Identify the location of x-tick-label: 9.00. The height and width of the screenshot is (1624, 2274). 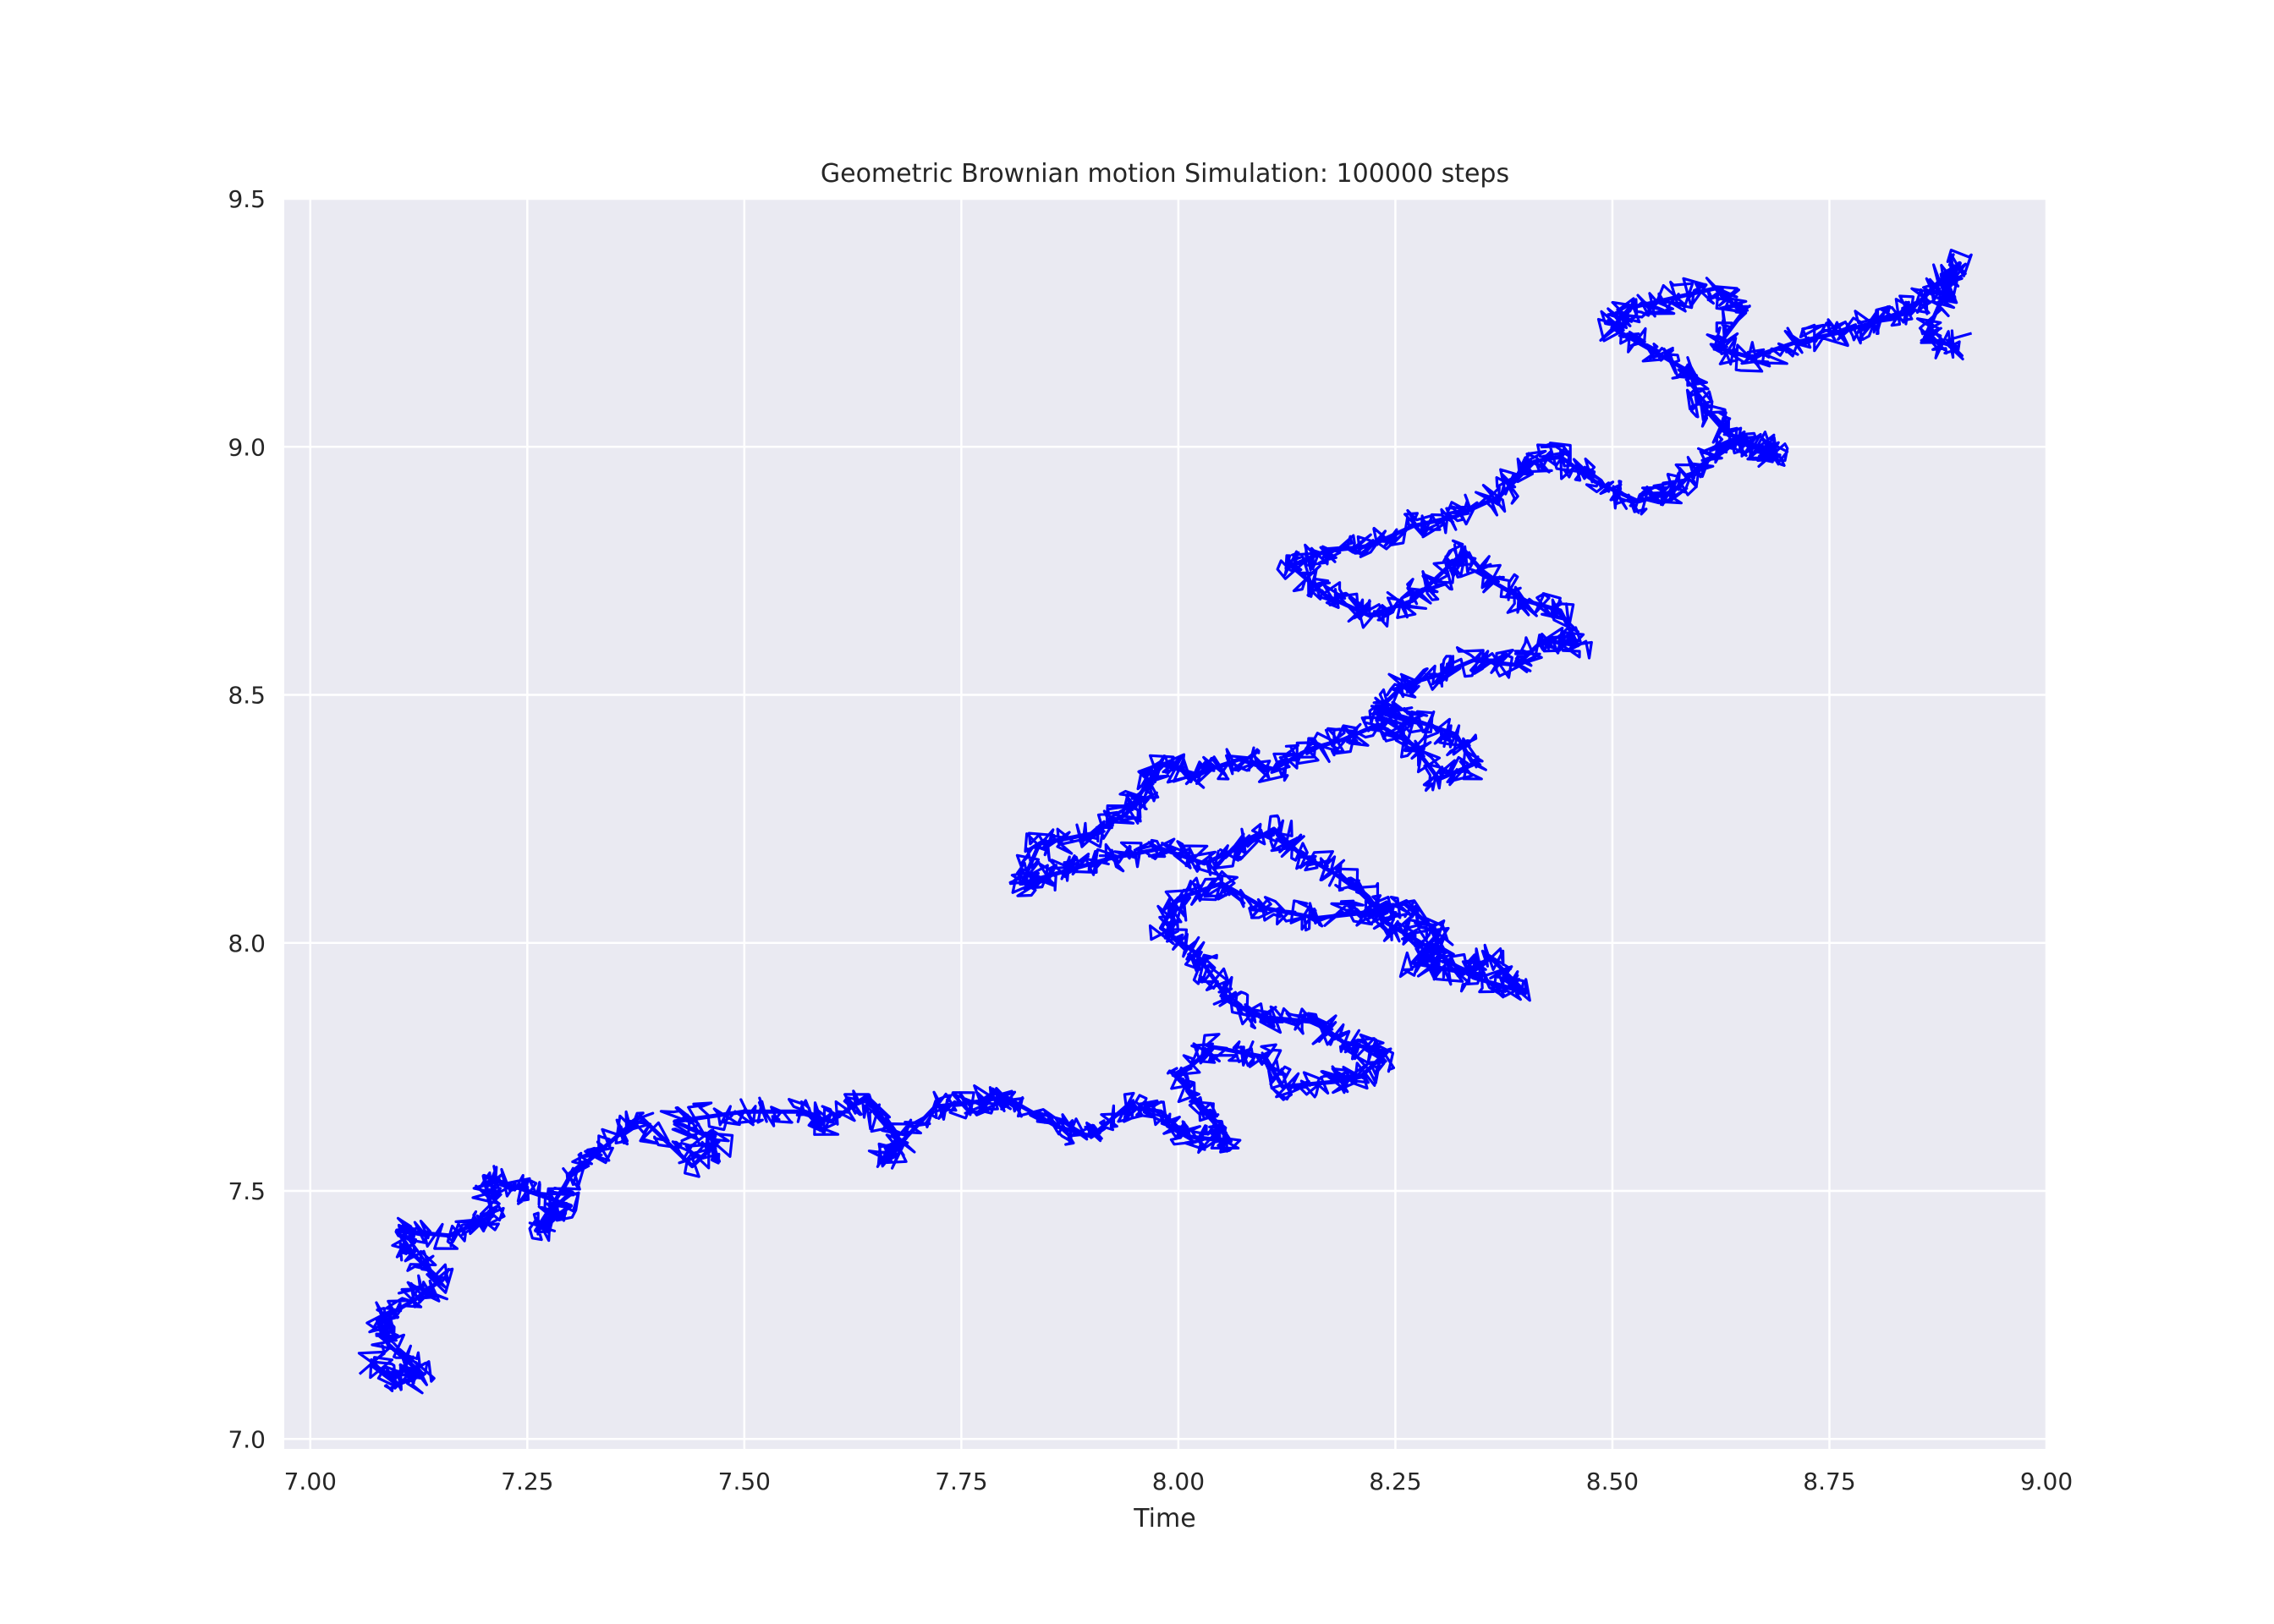
(2046, 1482).